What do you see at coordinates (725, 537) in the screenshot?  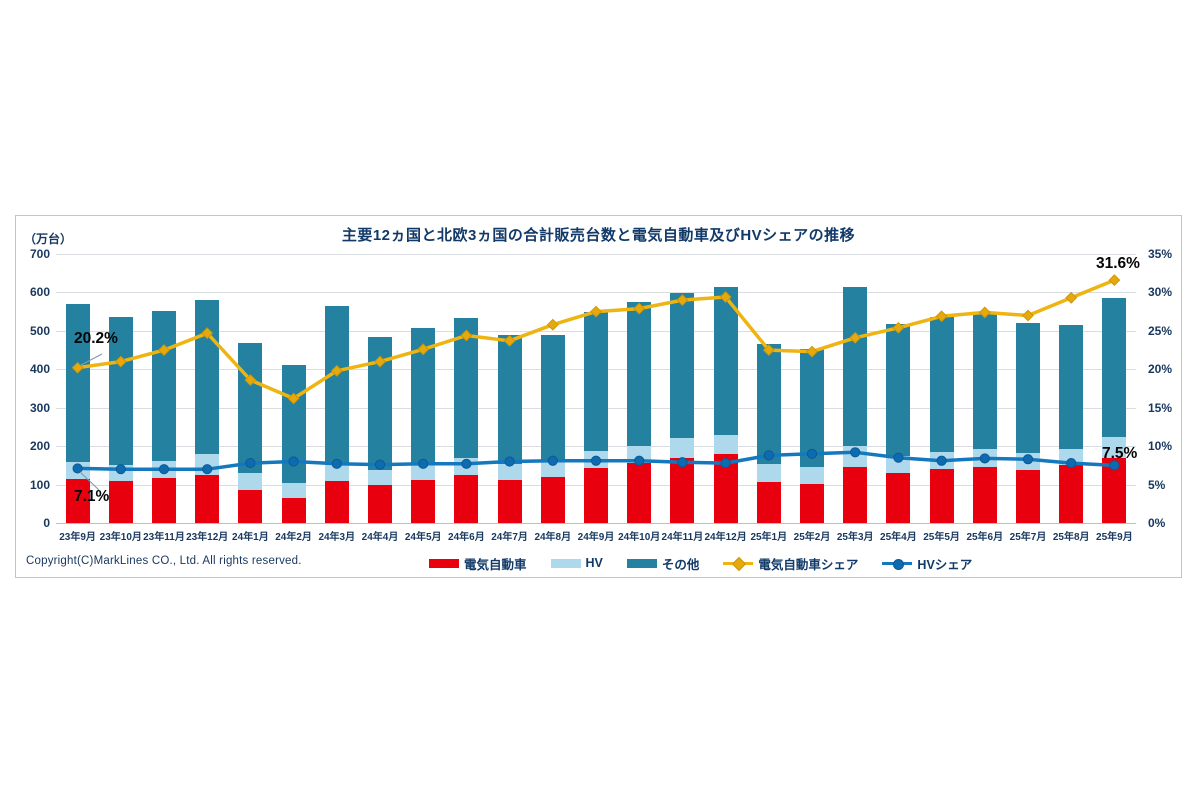 I see `x-axis-tick-label: 24年12月` at bounding box center [725, 537].